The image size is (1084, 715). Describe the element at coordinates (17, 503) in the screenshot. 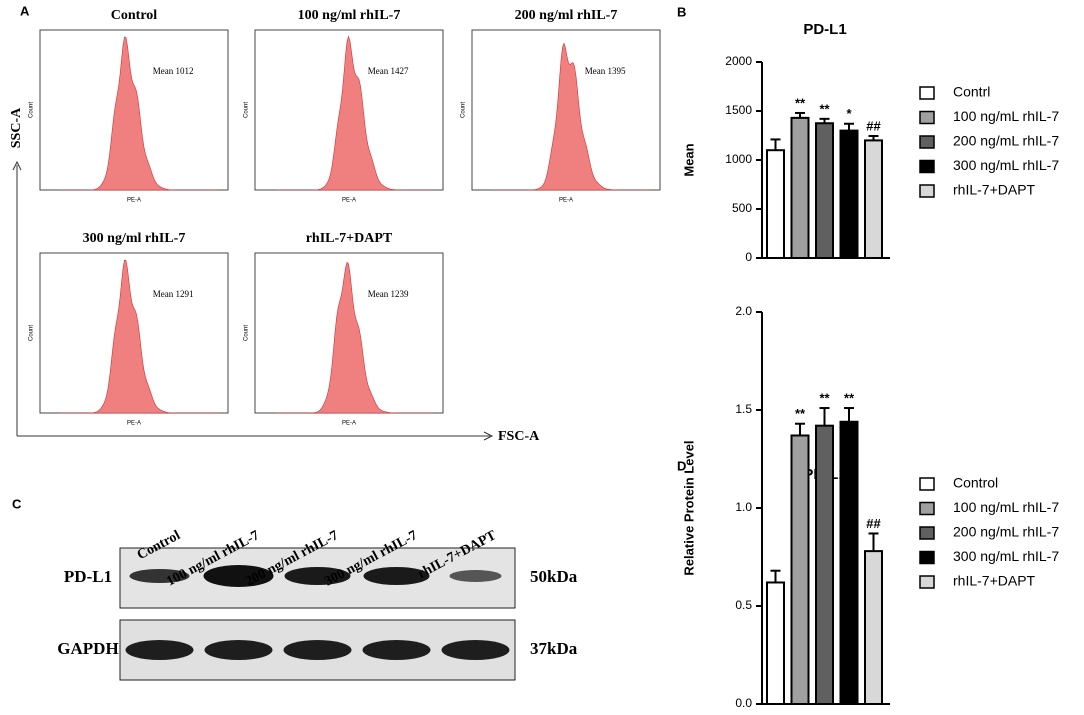

I see `panel-letter: C` at that location.